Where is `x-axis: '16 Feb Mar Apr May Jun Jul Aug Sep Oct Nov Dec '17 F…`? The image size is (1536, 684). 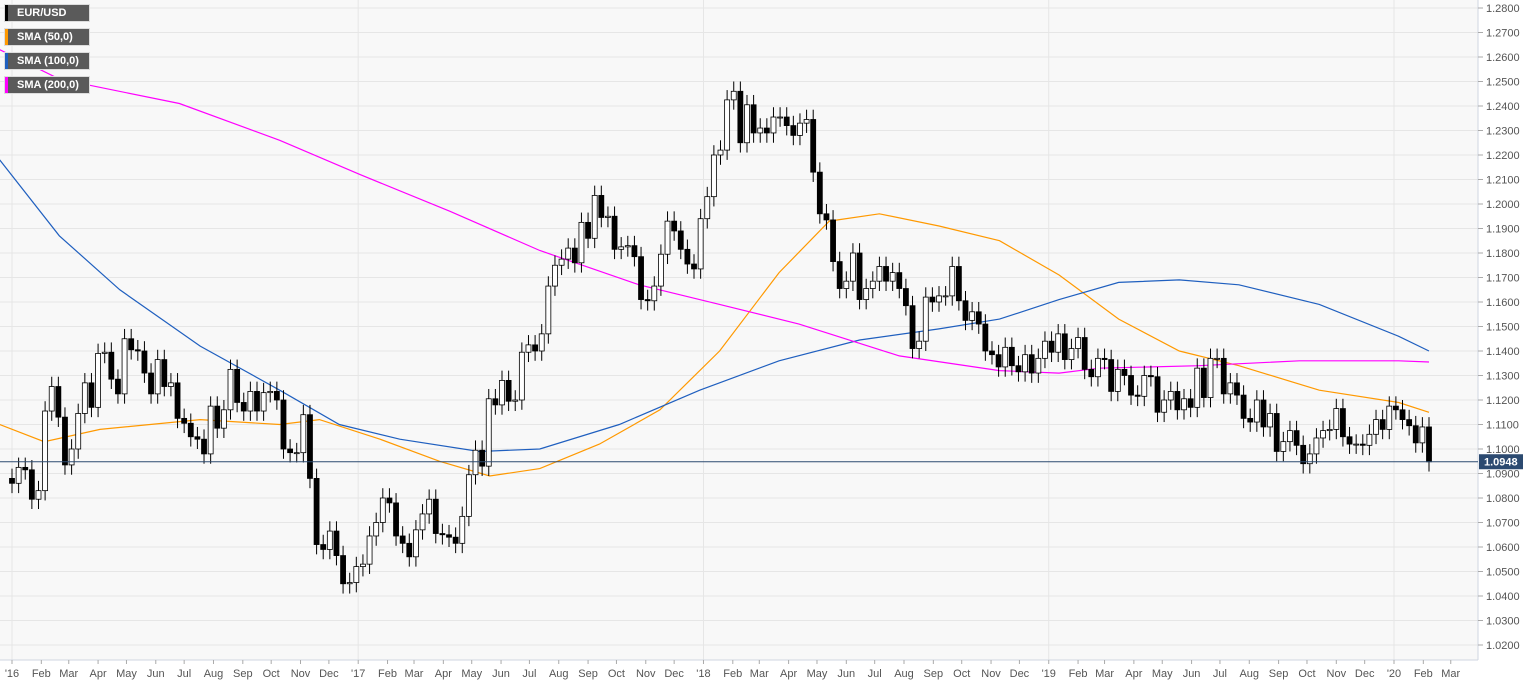 x-axis: '16 Feb Mar Apr May Jun Jul Aug Sep Oct Nov Dec '17 F… is located at coordinates (733, 670).